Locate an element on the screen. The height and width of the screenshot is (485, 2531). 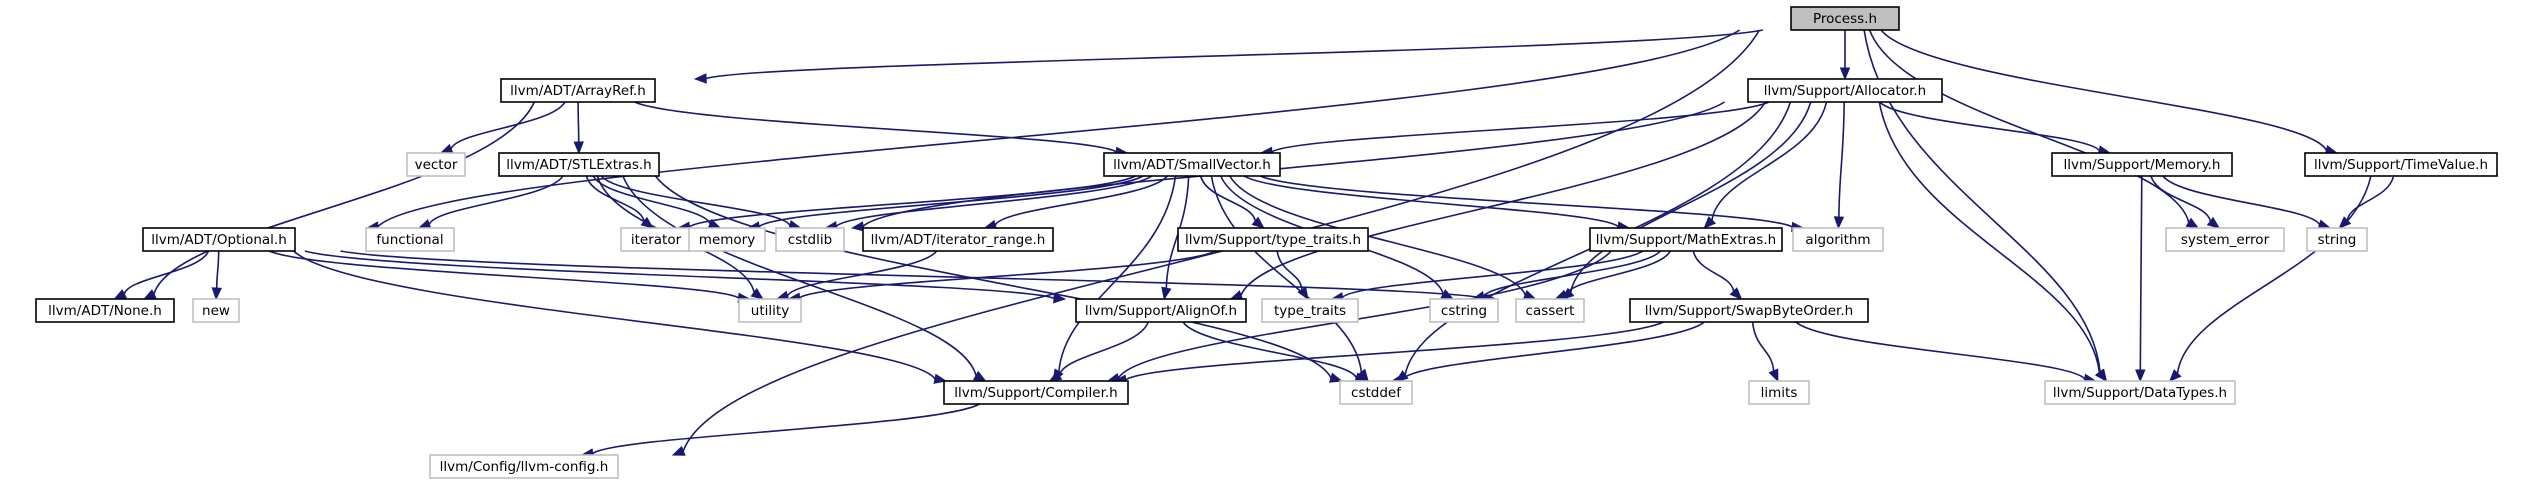
edge-memory-h-to-system-error is located at coordinates (2185, 202).